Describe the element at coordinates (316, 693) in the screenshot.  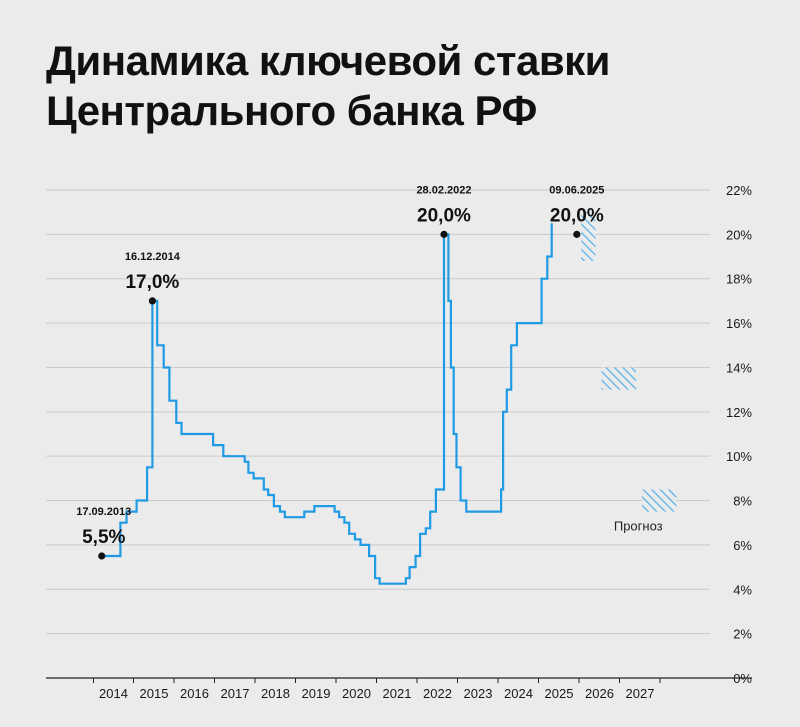
I see `x-tick-label: 2019` at that location.